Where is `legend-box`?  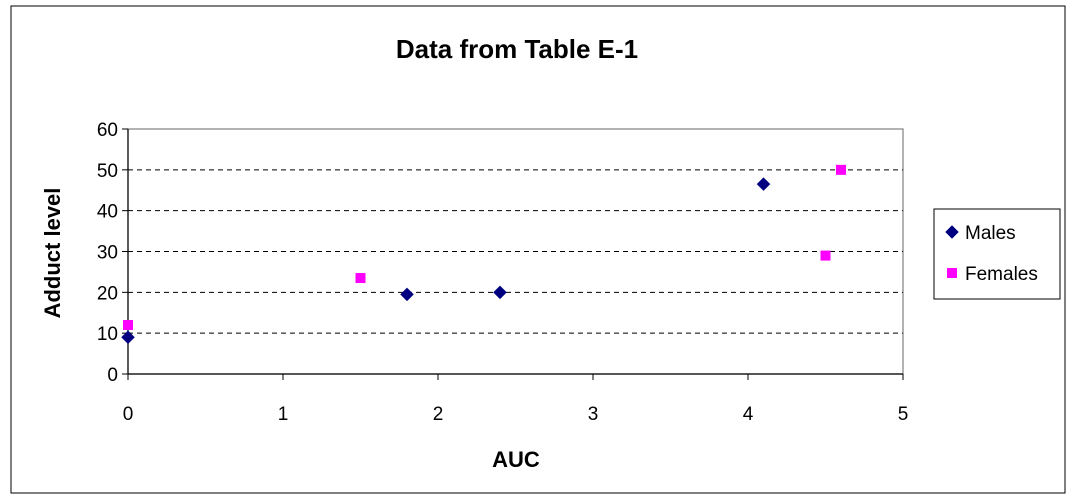 legend-box is located at coordinates (997, 254).